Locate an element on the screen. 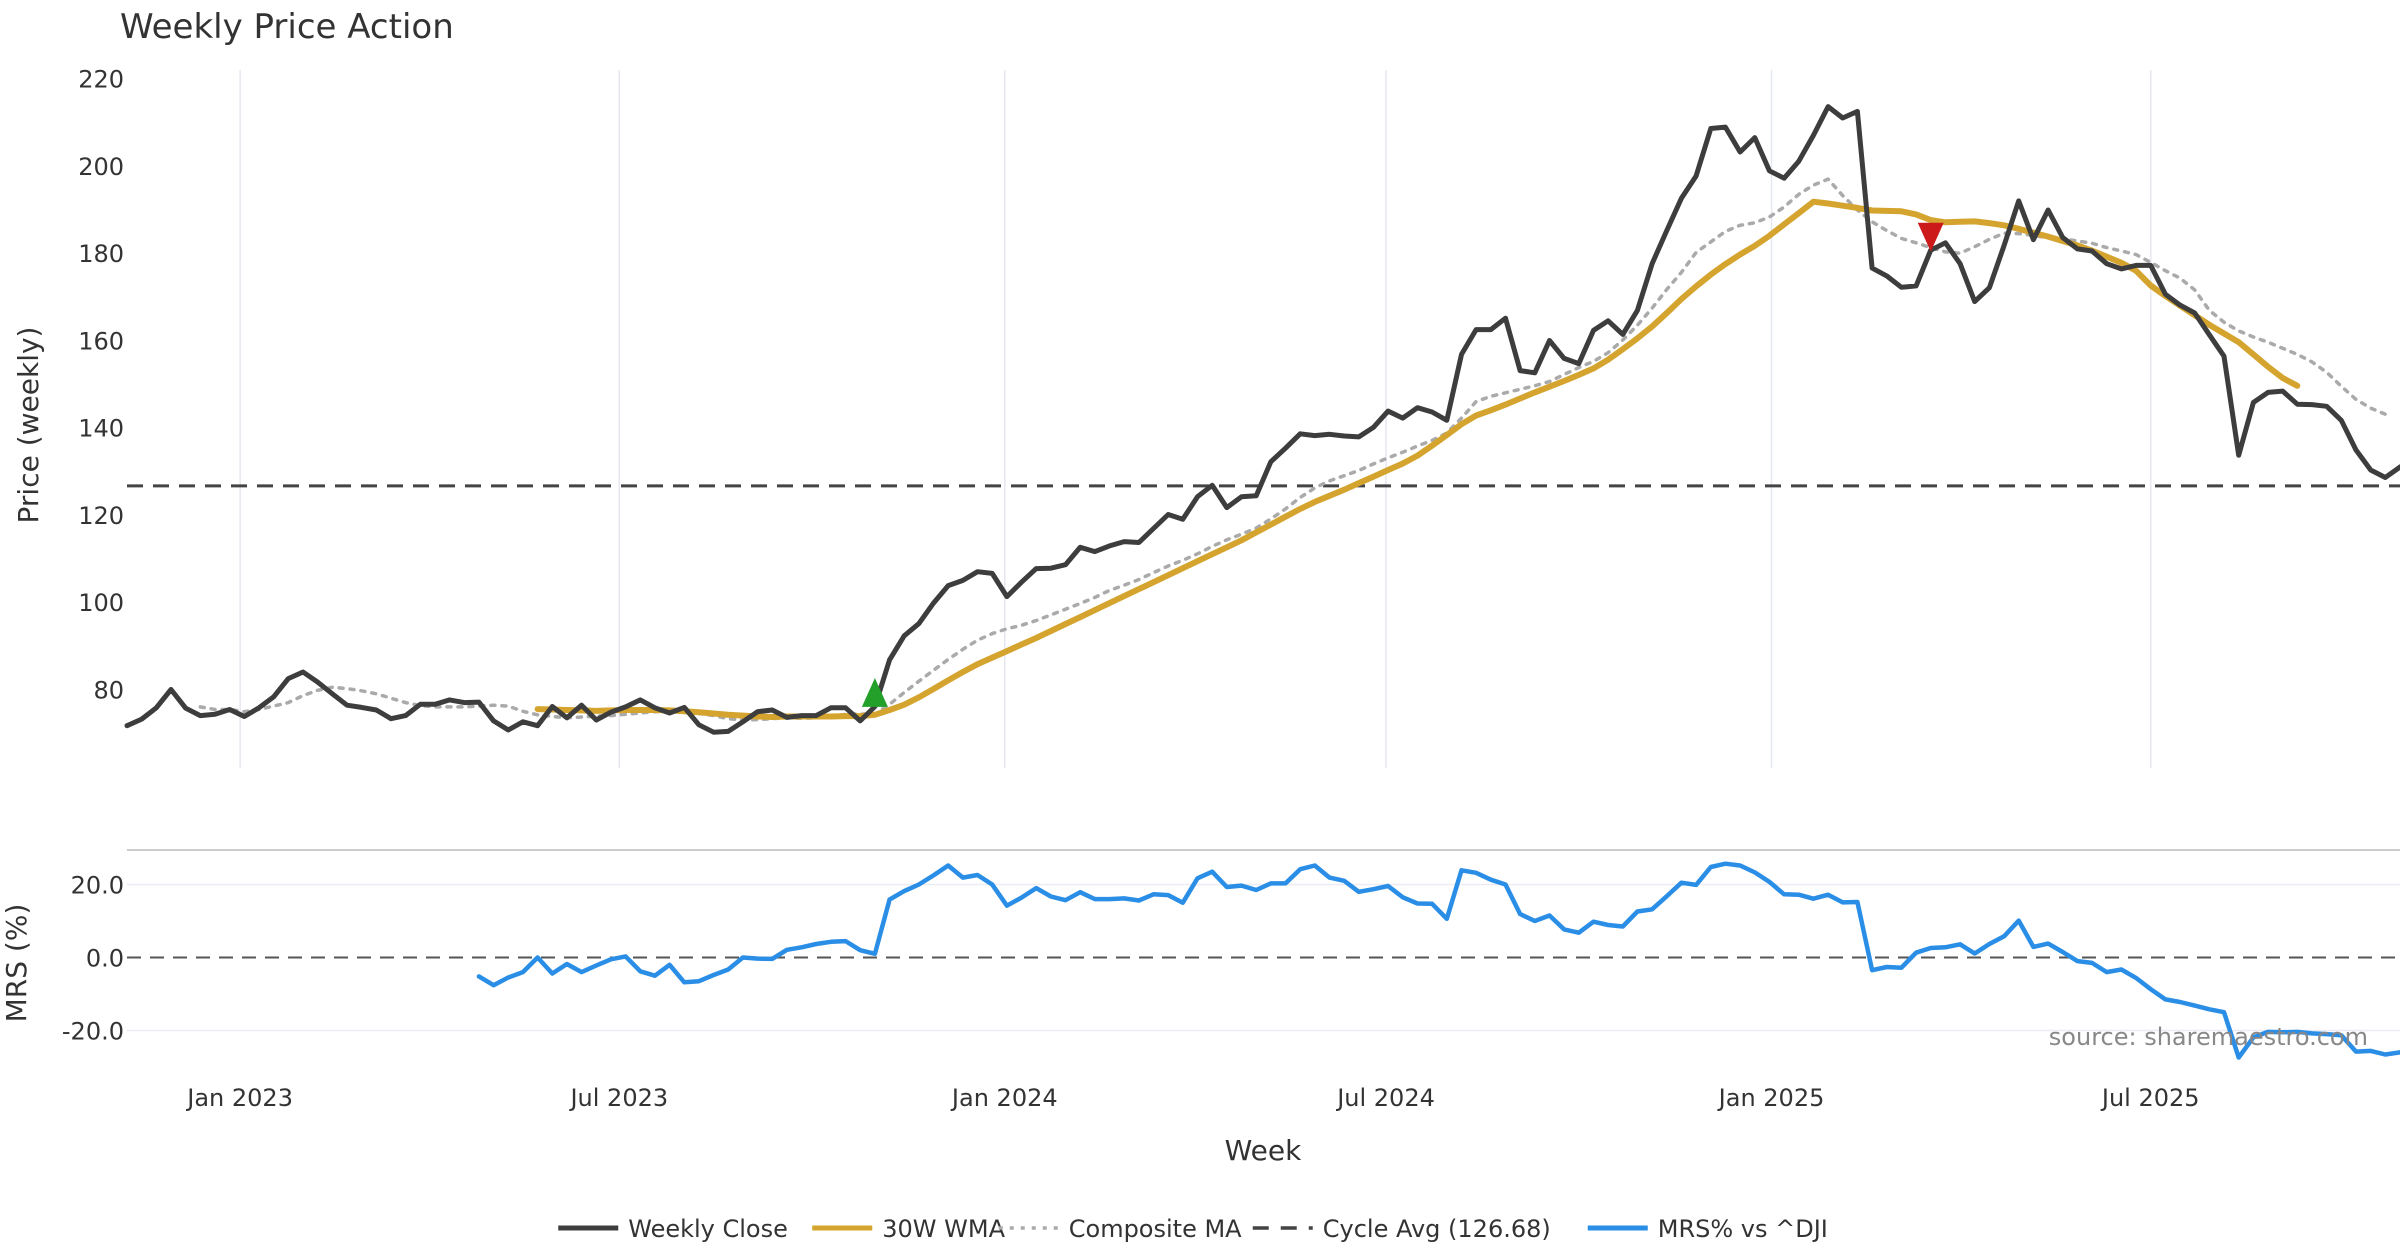 This screenshot has width=2400, height=1260. price-y-tick-label: 140 is located at coordinates (101, 429).